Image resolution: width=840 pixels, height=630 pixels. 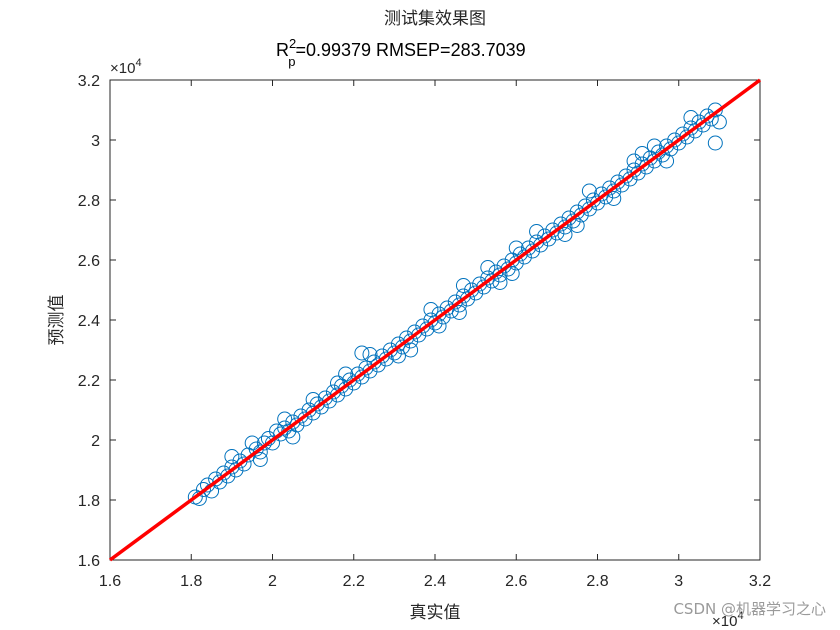 What do you see at coordinates (282, 50) in the screenshot?
I see `subtitle-r: R` at bounding box center [282, 50].